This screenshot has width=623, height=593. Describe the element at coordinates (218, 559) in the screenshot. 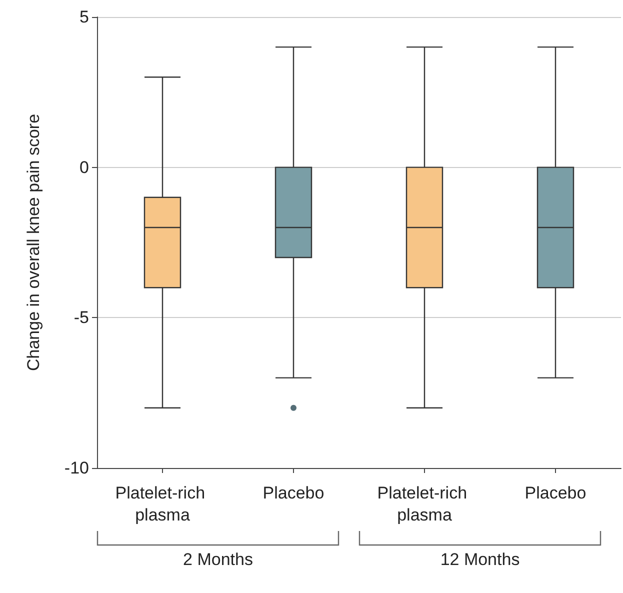

I see `text: 2 Months` at that location.